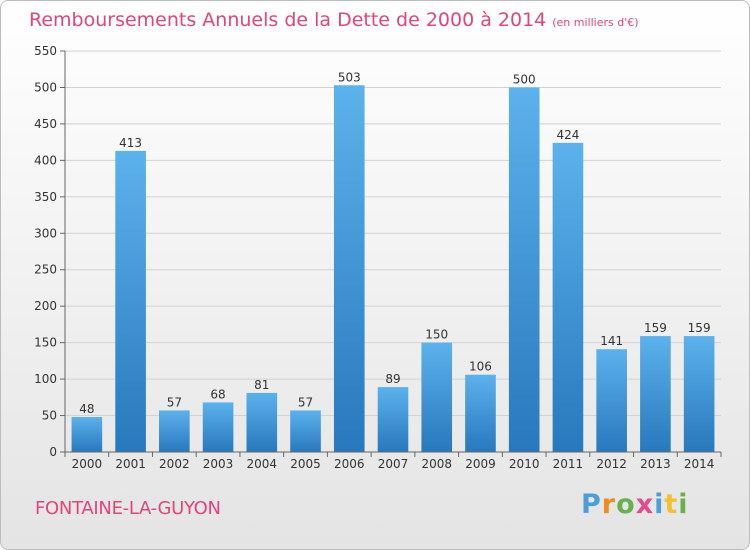 Image resolution: width=750 pixels, height=550 pixels. Describe the element at coordinates (349, 464) in the screenshot. I see `x-tick-label: 2006` at that location.